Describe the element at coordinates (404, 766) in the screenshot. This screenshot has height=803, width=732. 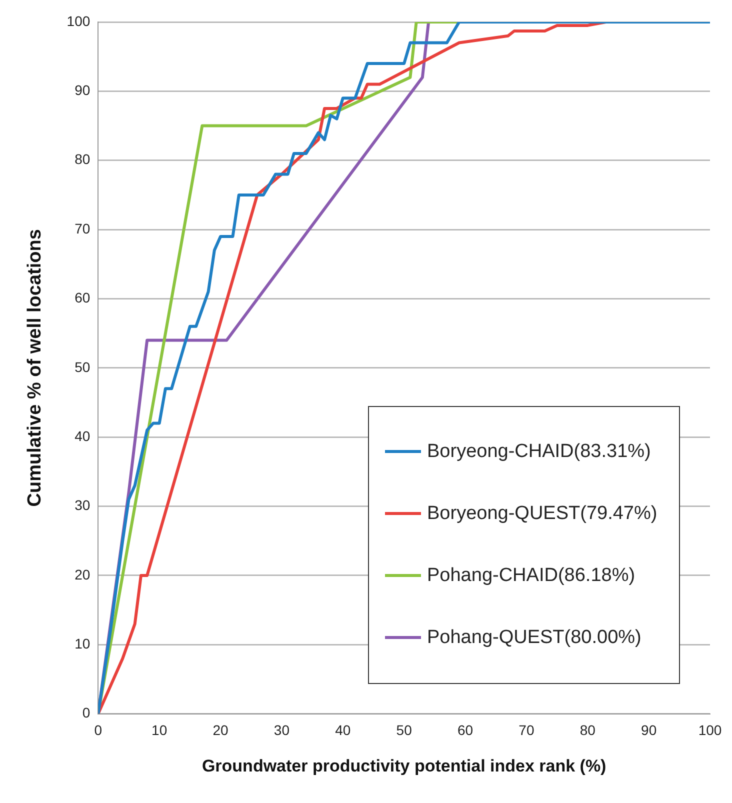
I see `x-axis-title: Groundwater productivity potential index rank (%)` at that location.